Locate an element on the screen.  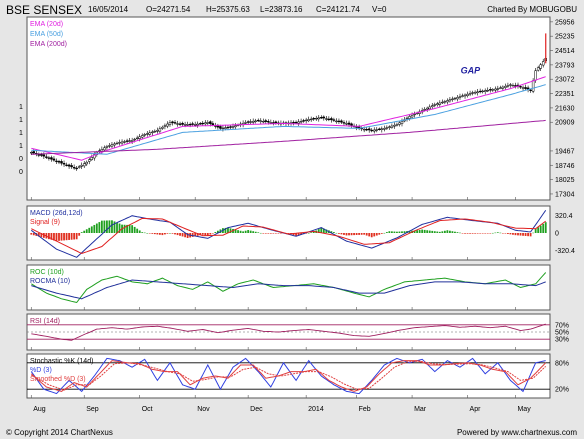
rsi-tick-label: 50% is located at coordinates (562, 333).